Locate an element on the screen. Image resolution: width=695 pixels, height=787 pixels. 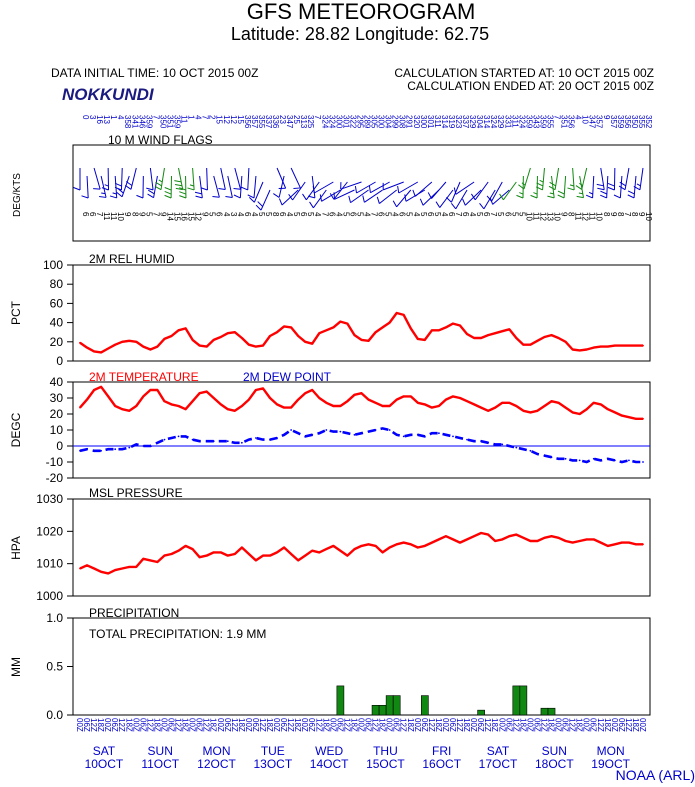
wind-direction-label: 314 is located at coordinates (444, 122).